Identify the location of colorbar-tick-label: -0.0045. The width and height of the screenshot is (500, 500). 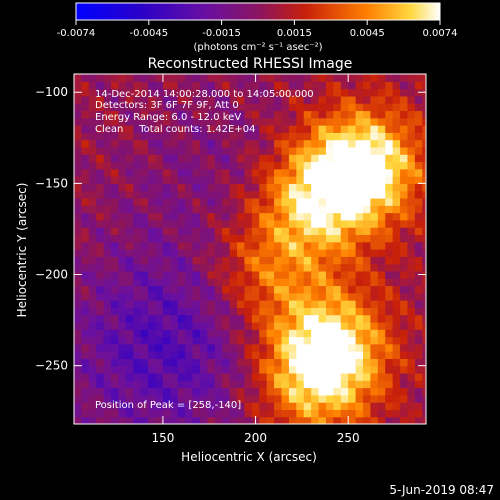
(148, 33).